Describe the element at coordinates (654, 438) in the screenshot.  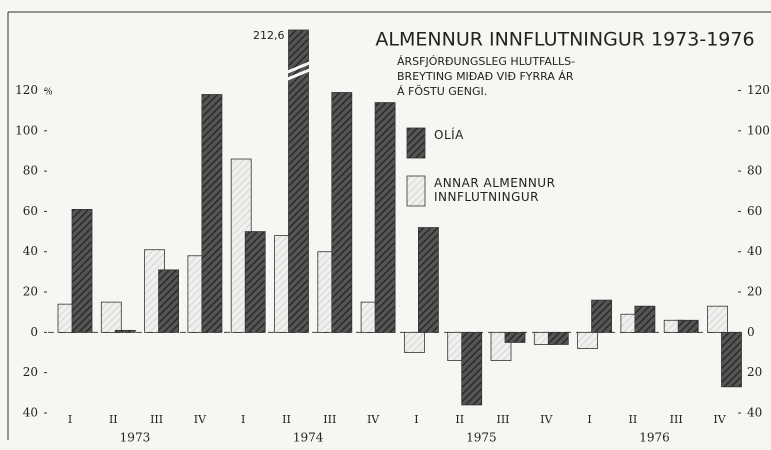
I see `group-label: 1976` at that location.